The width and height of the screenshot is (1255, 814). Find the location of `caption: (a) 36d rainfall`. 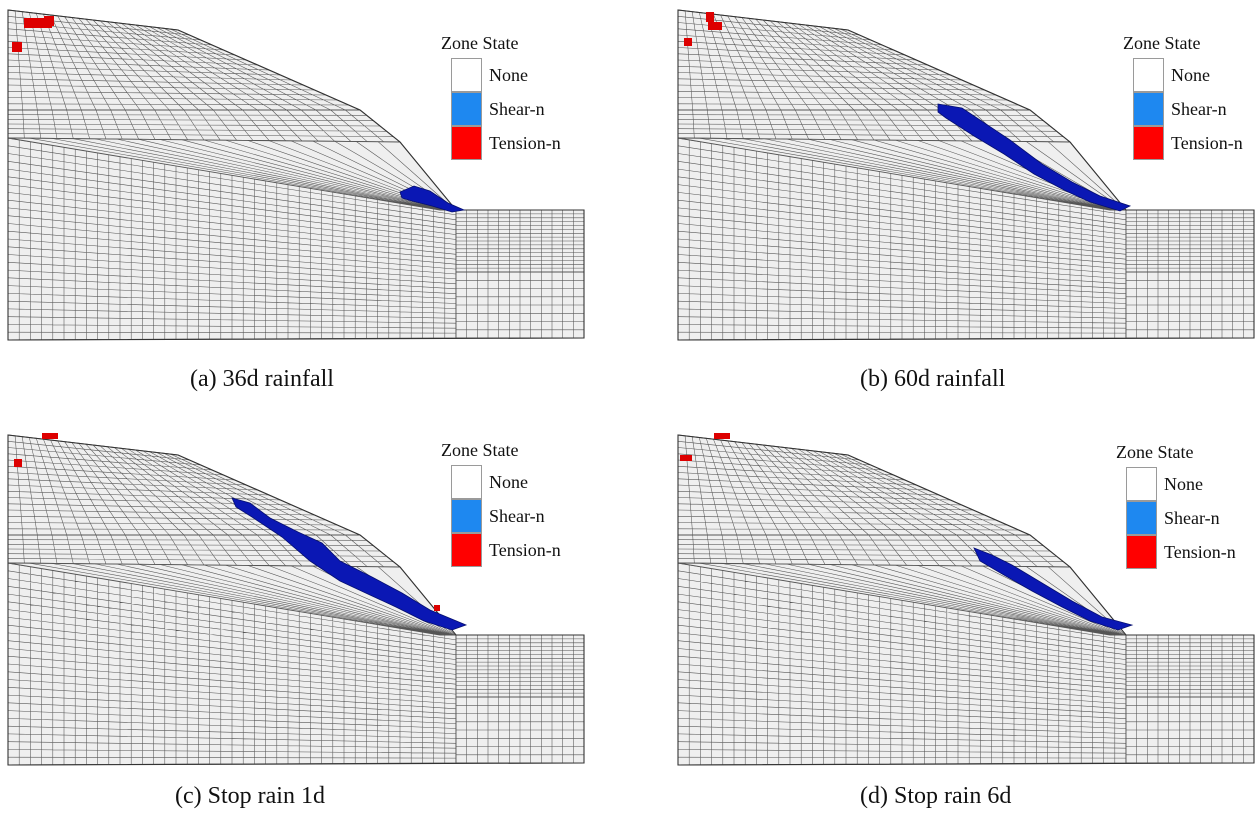

caption: (a) 36d rainfall is located at coordinates (262, 379).